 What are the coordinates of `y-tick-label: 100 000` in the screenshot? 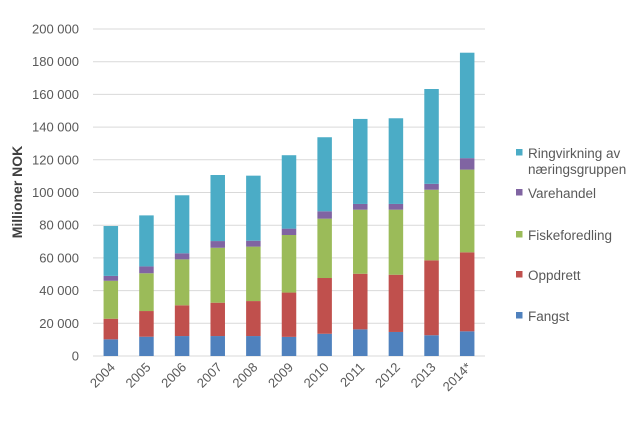 It's located at (55, 192).